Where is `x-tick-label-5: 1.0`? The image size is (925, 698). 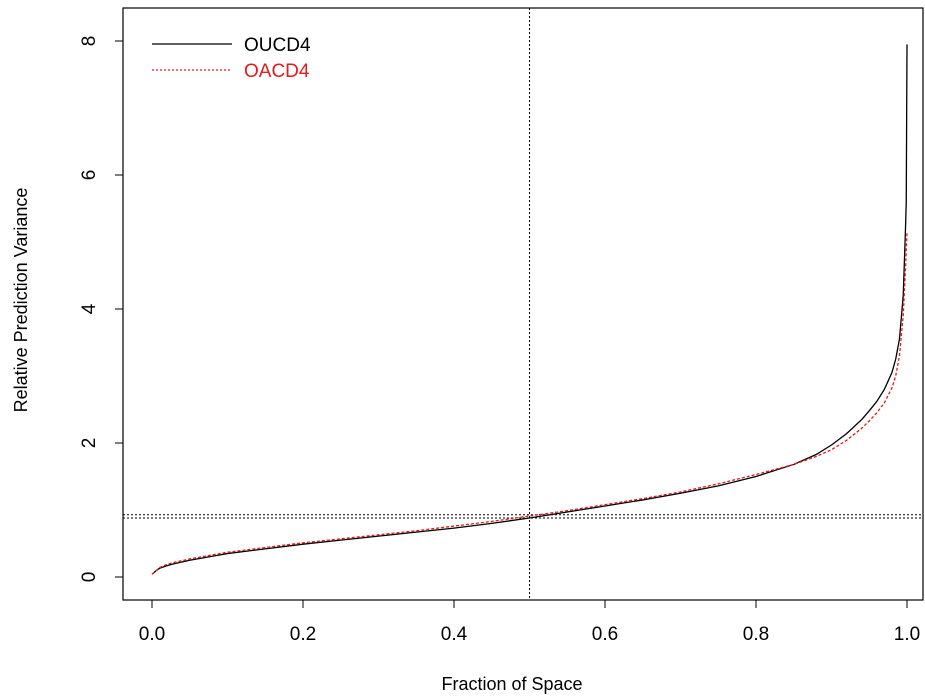
x-tick-label-5: 1.0 is located at coordinates (907, 634).